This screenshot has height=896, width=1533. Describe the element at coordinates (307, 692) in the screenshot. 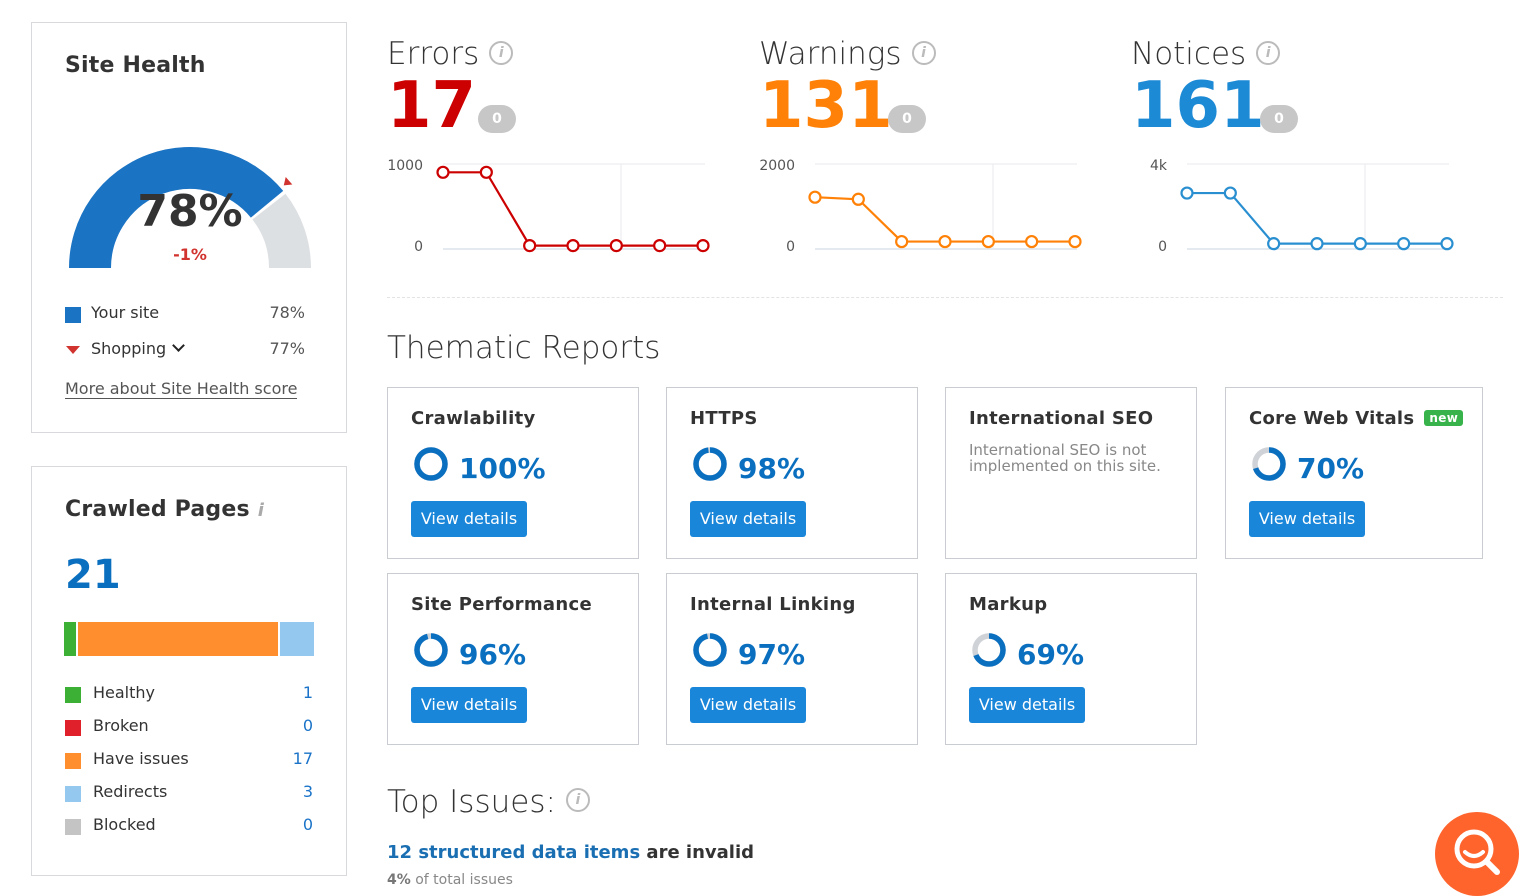

I see `legend-value-link: 1` at that location.